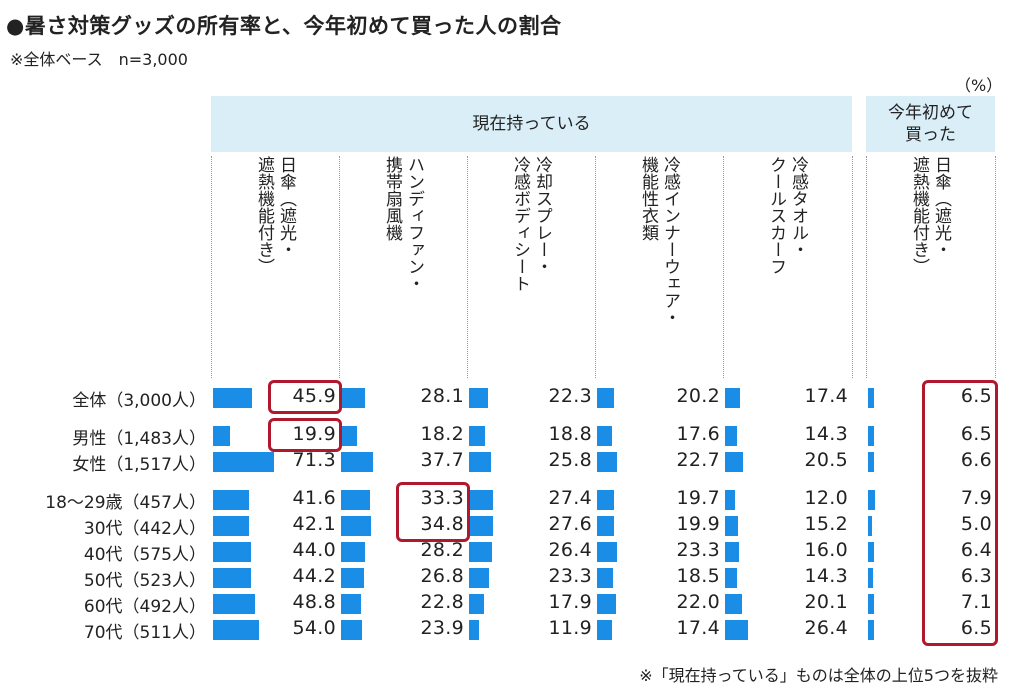 The width and height of the screenshot is (1012, 690). What do you see at coordinates (826, 524) in the screenshot?
I see `data-label: 15.2` at bounding box center [826, 524].